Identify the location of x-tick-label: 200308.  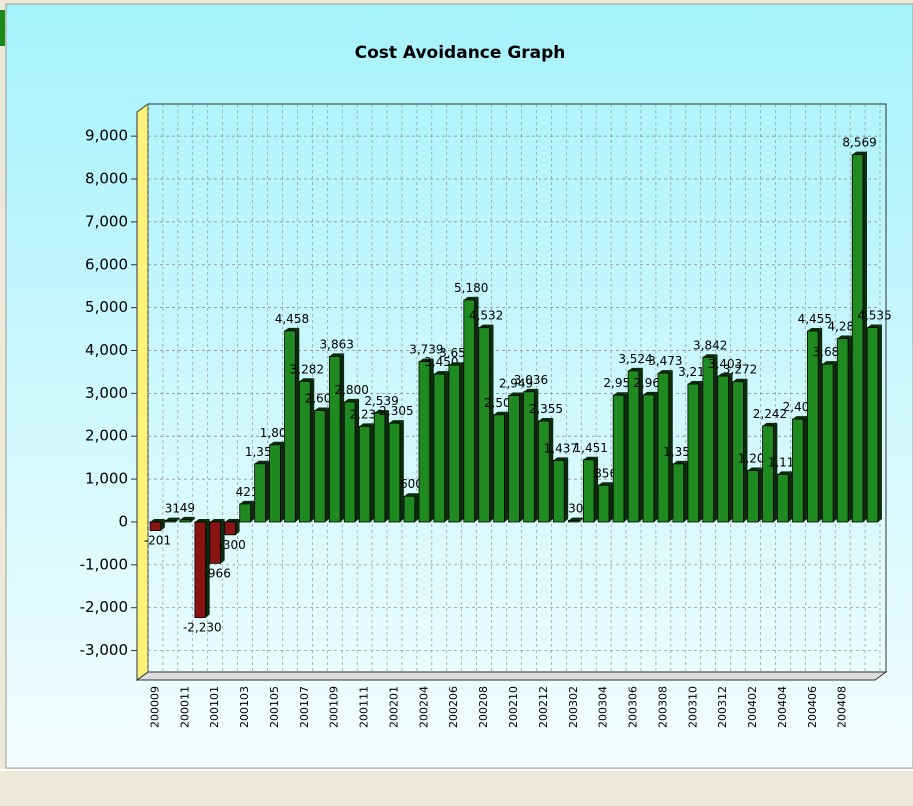
(662, 707).